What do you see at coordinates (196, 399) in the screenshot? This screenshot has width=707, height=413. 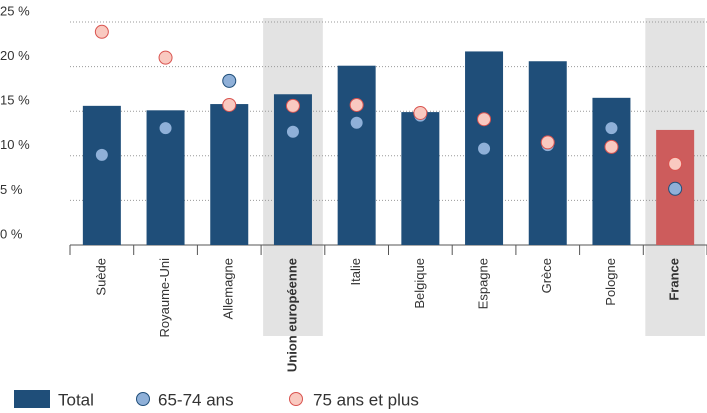 I see `legend-label: 65-74 ans` at bounding box center [196, 399].